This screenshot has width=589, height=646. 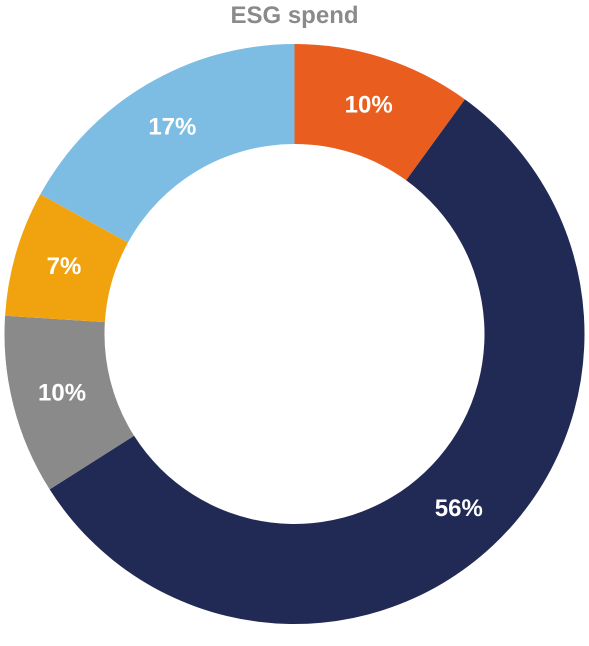 What do you see at coordinates (172, 126) in the screenshot?
I see `data-label: 17%` at bounding box center [172, 126].